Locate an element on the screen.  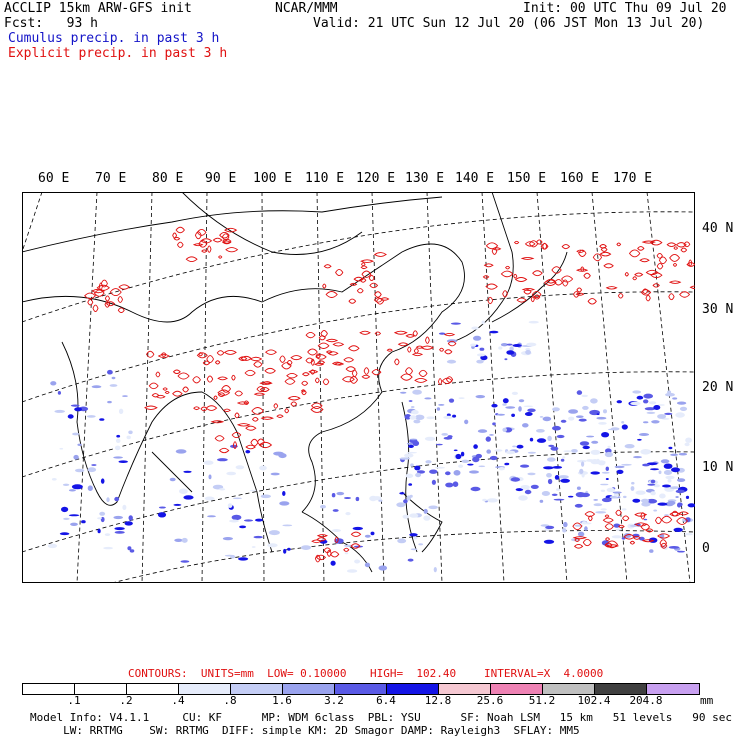
lat-label: 20 N is located at coordinates (718, 387).